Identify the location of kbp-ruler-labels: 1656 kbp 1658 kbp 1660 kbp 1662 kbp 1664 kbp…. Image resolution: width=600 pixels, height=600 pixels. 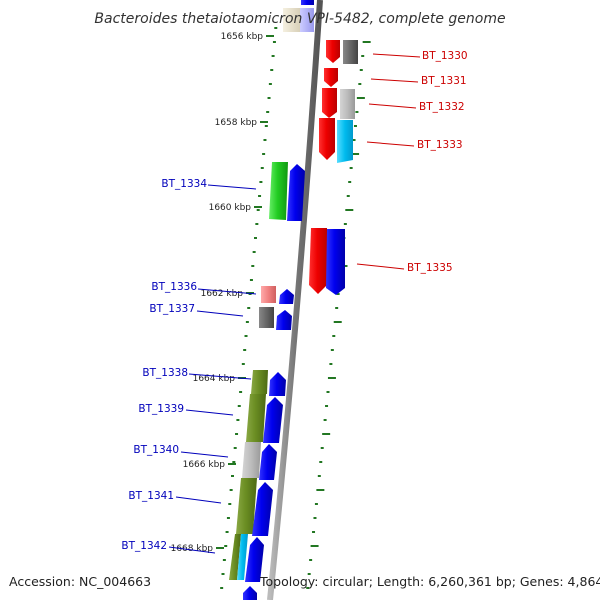
(222, 293).